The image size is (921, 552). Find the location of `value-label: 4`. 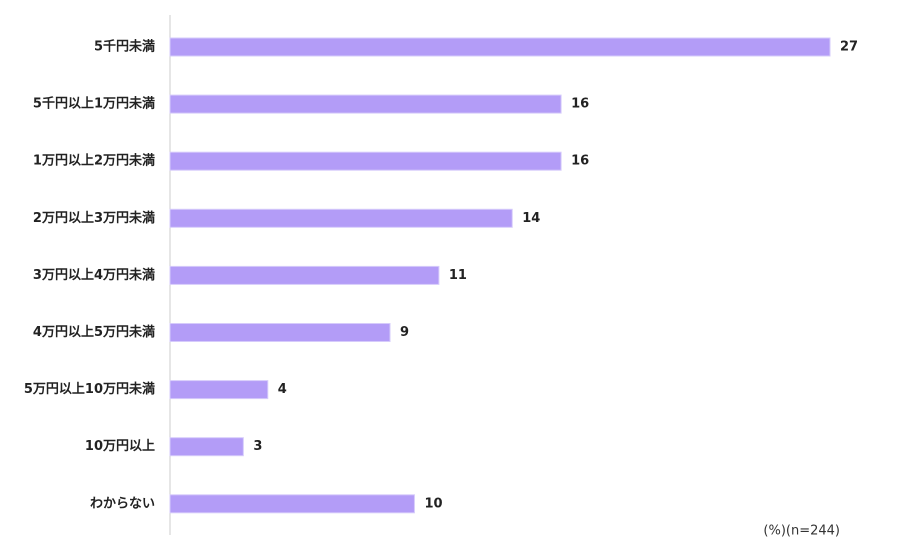

value-label: 4 is located at coordinates (282, 389).